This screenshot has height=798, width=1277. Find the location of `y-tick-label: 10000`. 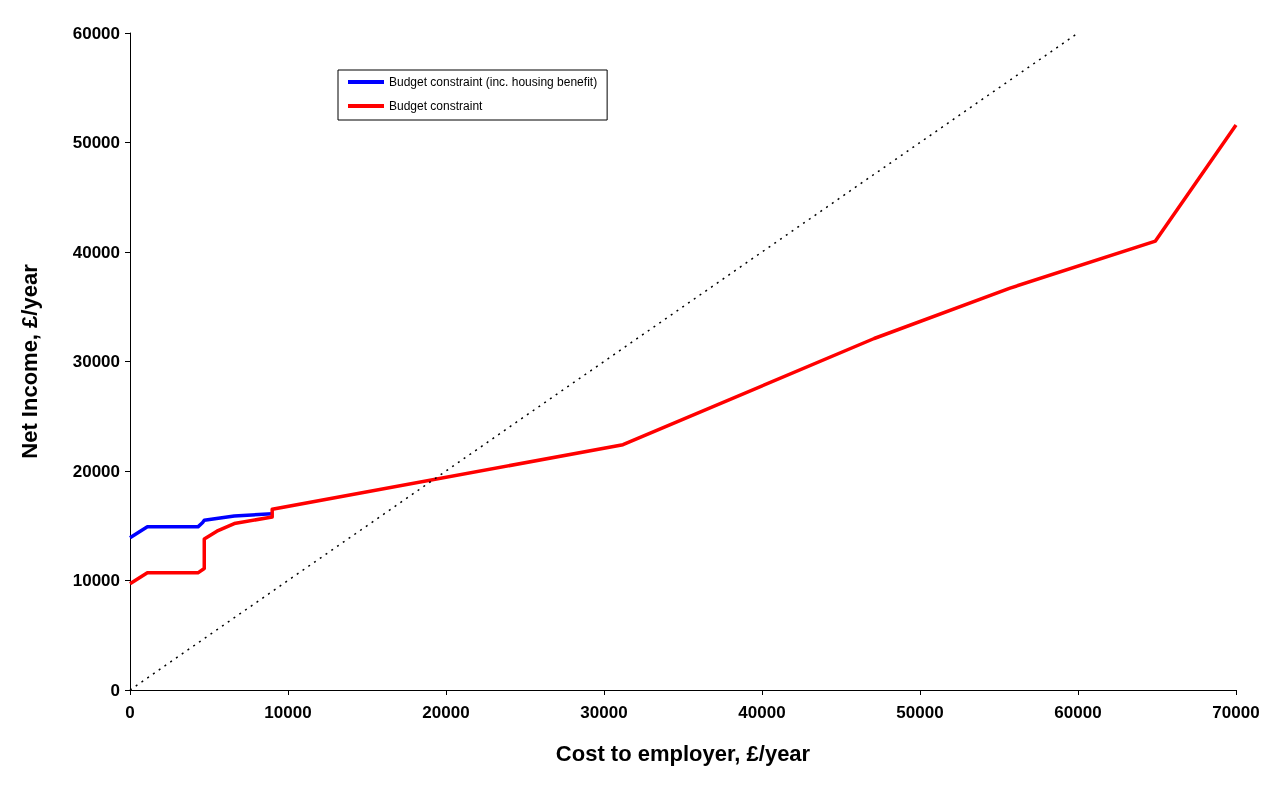

y-tick-label: 10000 is located at coordinates (96, 580).